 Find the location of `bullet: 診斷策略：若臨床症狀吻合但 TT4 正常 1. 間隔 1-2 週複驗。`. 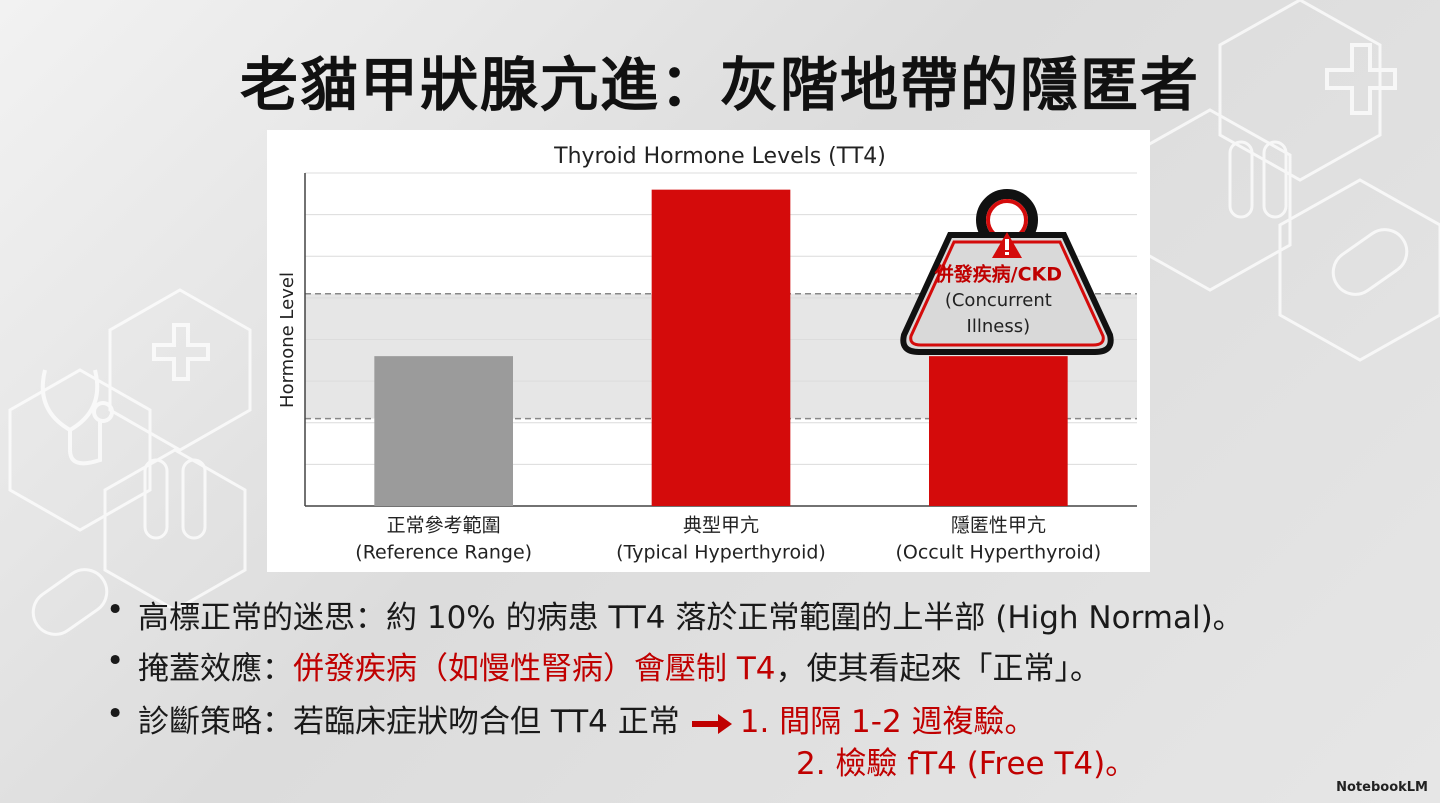

bullet: 診斷策略：若臨床症狀吻合但 TT4 正常 1. 間隔 1-2 週複驗。 is located at coordinates (571, 718).